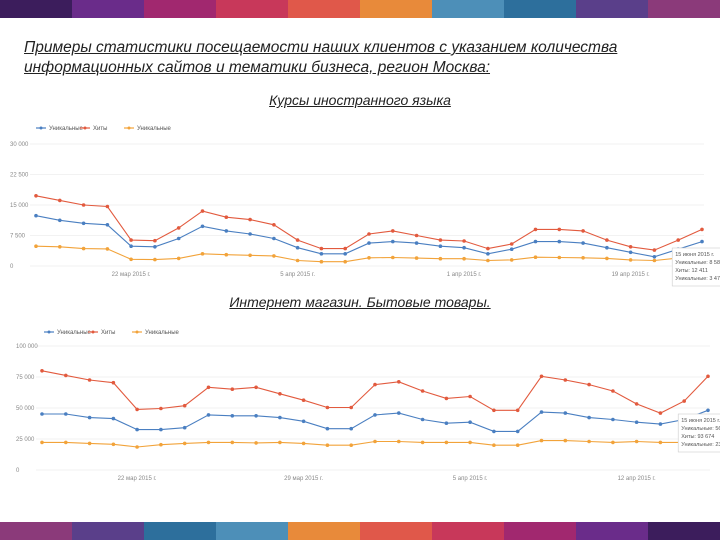 Image resolution: width=720 pixels, height=540 pixels. I want to click on tooltip-line: 15 июня 2015 г., so click(700, 421).